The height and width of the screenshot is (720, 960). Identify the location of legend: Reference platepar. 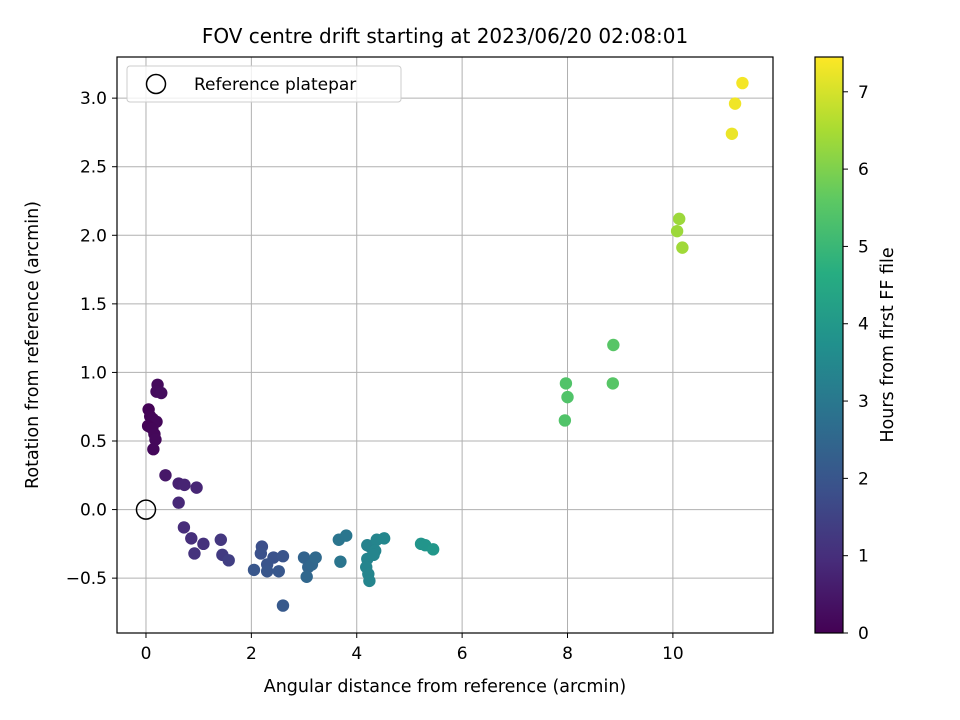
(264, 84).